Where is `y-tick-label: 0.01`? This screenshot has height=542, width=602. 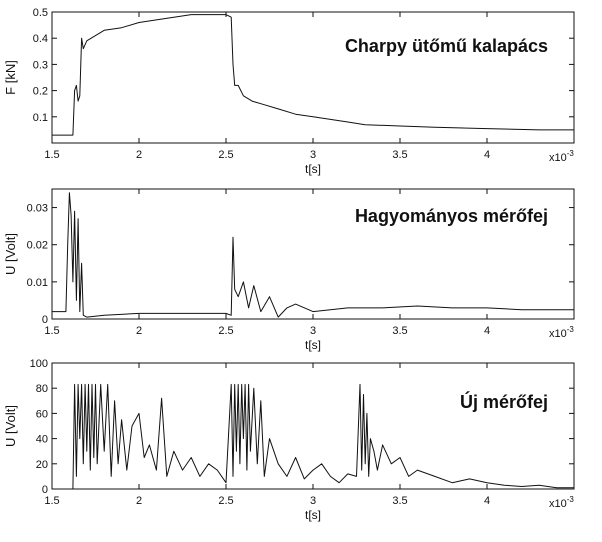
y-tick-label: 0.01 is located at coordinates (37, 283).